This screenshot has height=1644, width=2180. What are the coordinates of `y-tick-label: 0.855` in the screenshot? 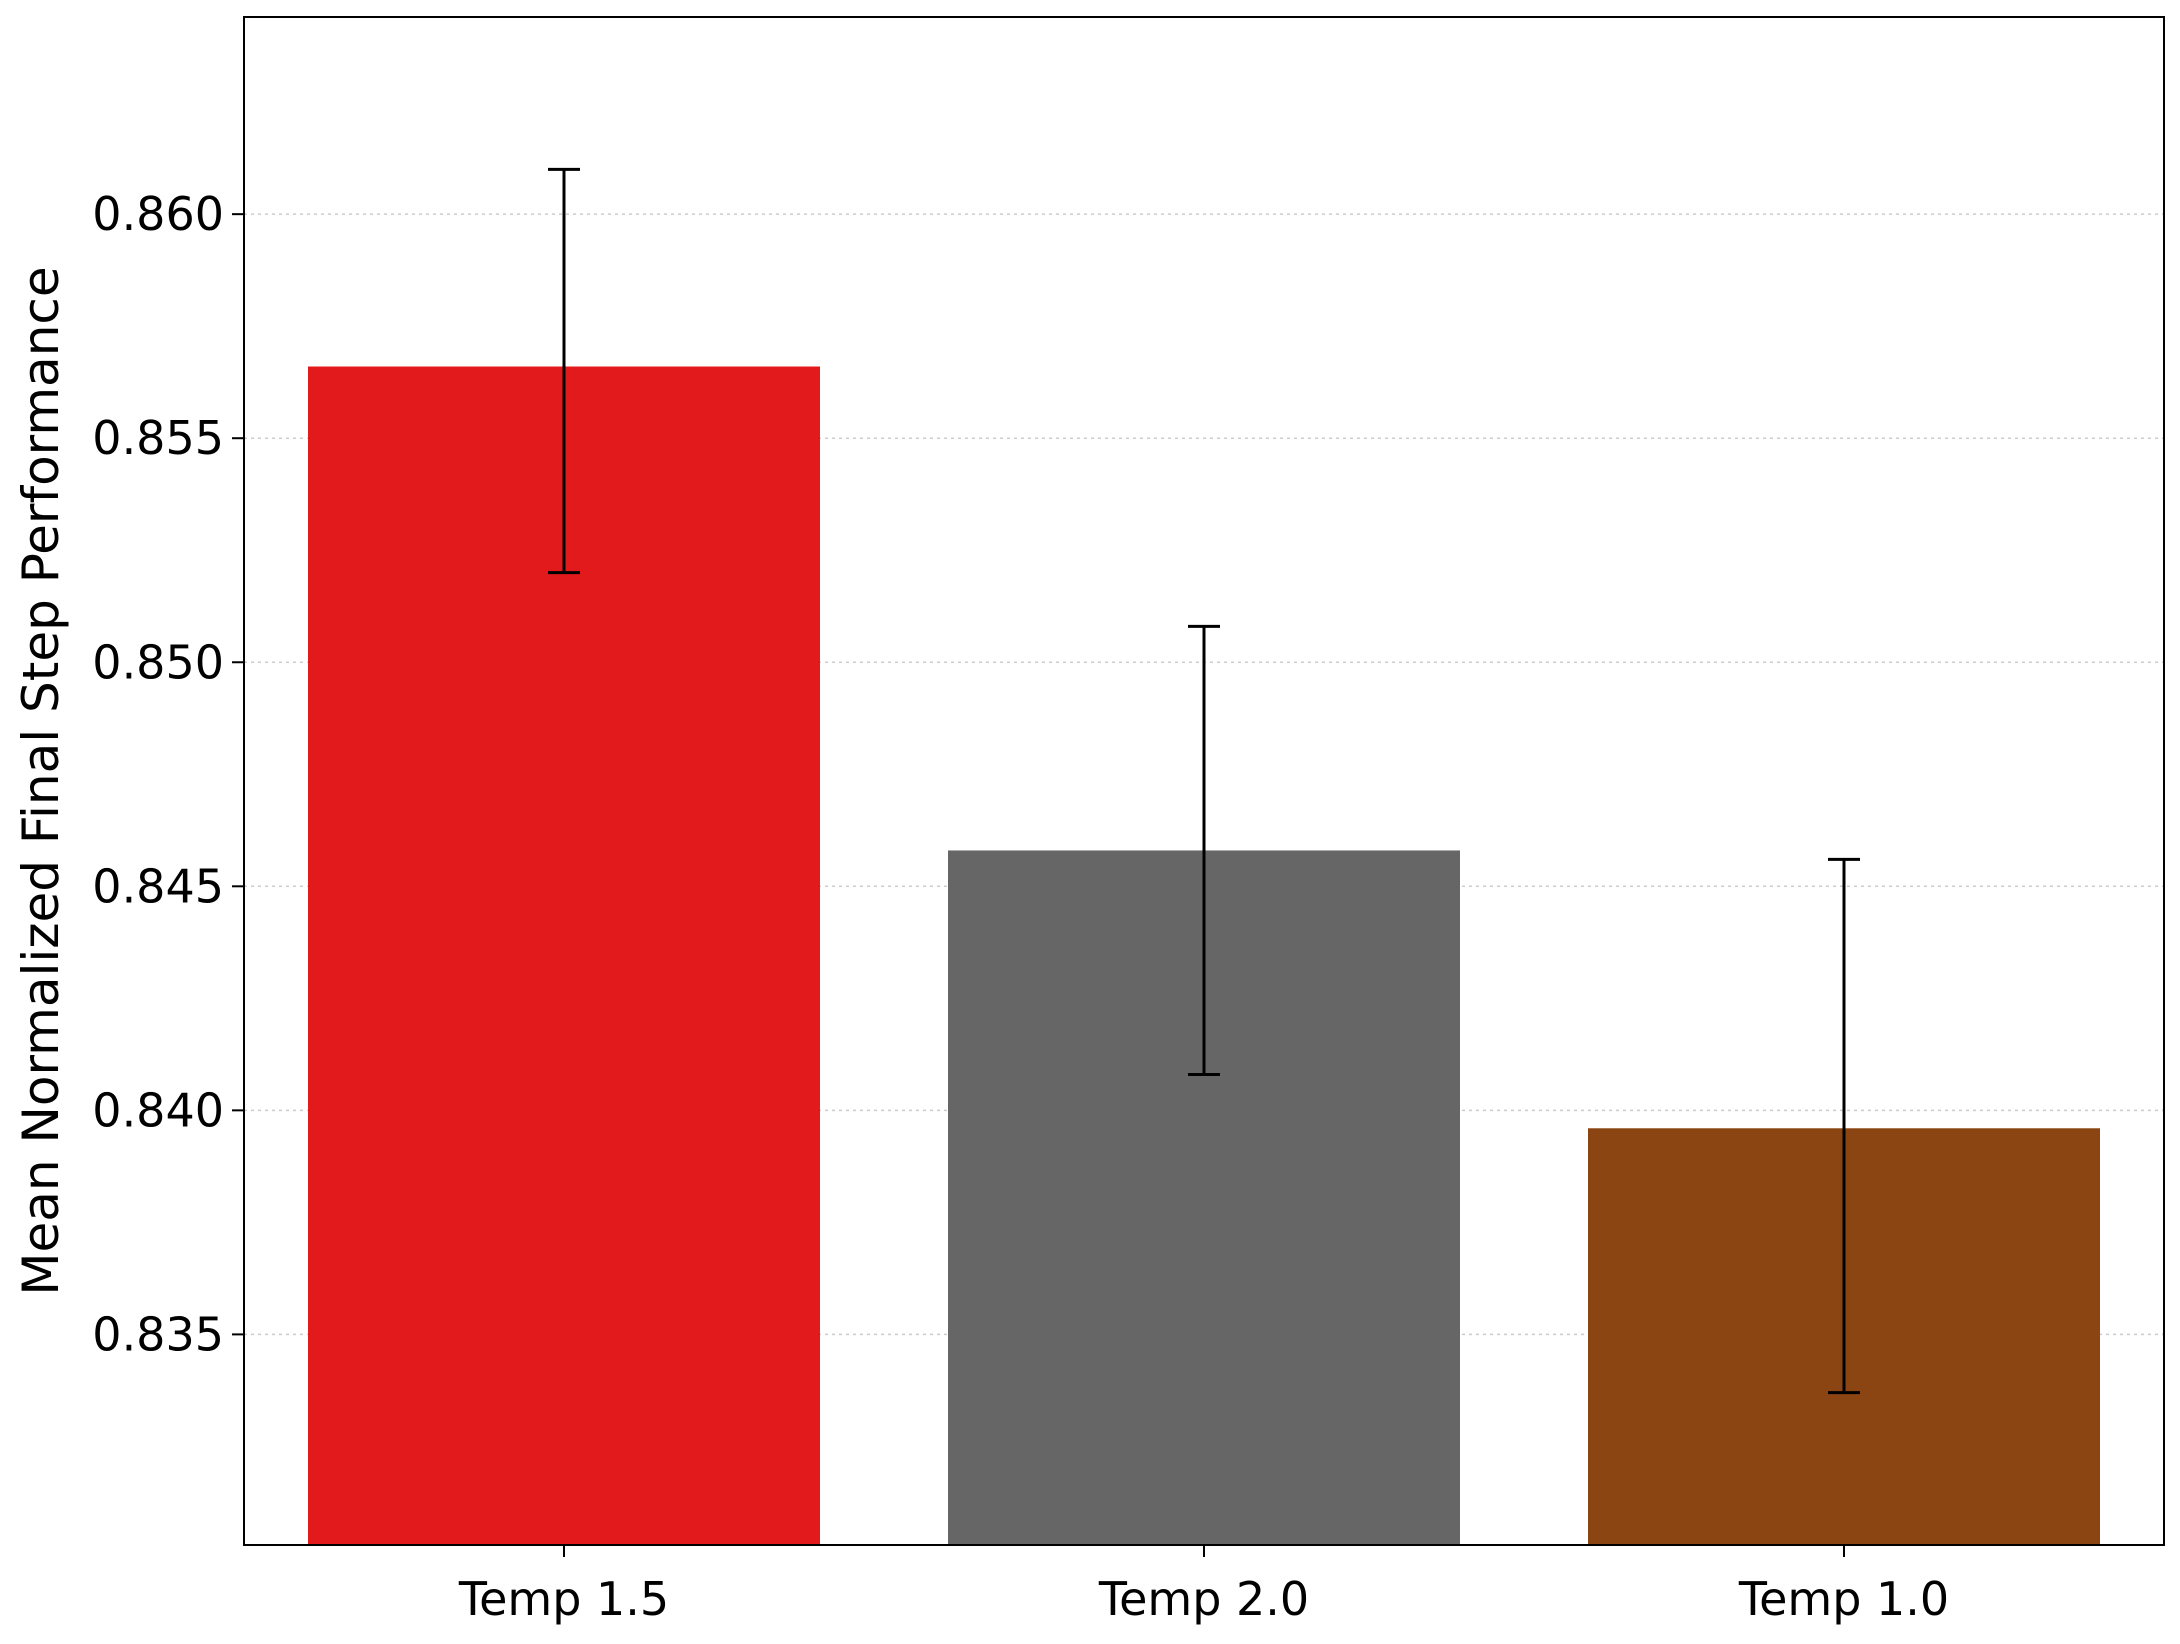 It's located at (158, 438).